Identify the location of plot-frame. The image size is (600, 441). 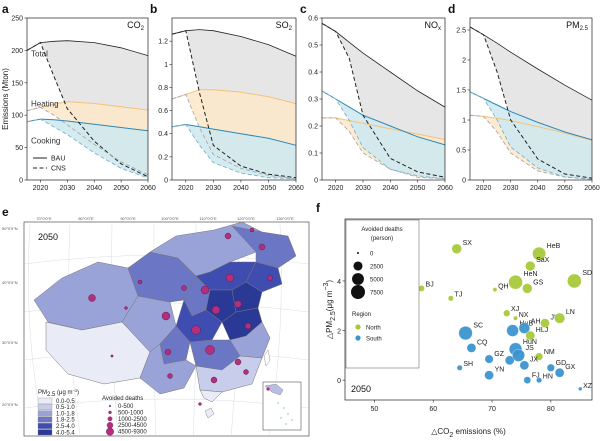
(87, 99).